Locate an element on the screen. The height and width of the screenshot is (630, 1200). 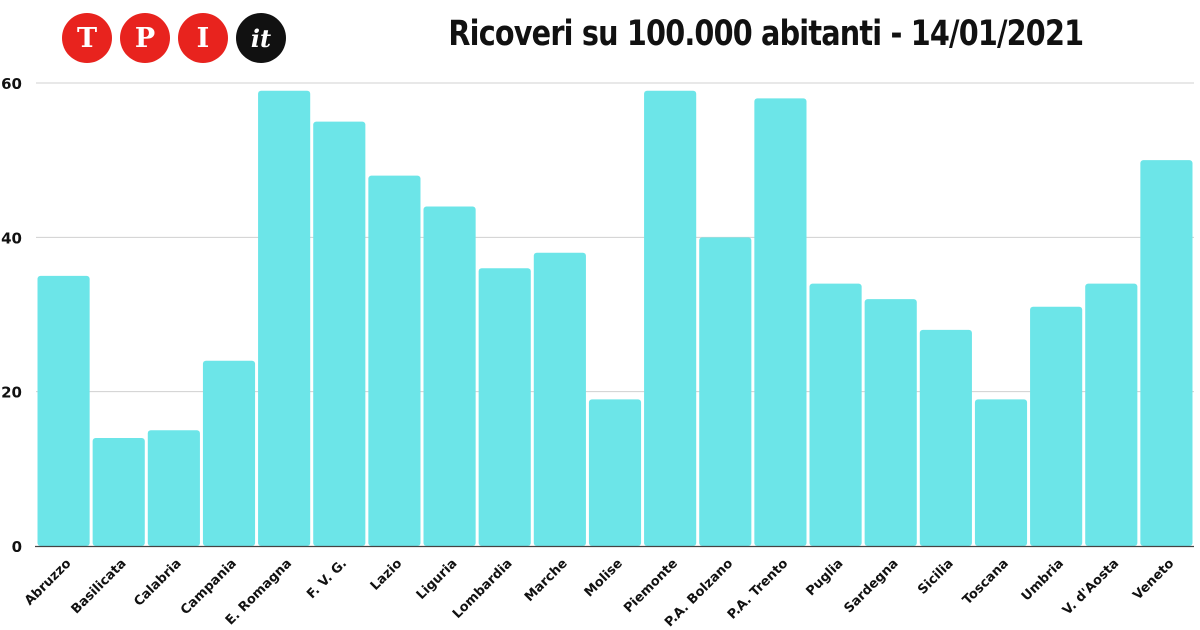
y-tick-label: 60 is located at coordinates (11, 84).